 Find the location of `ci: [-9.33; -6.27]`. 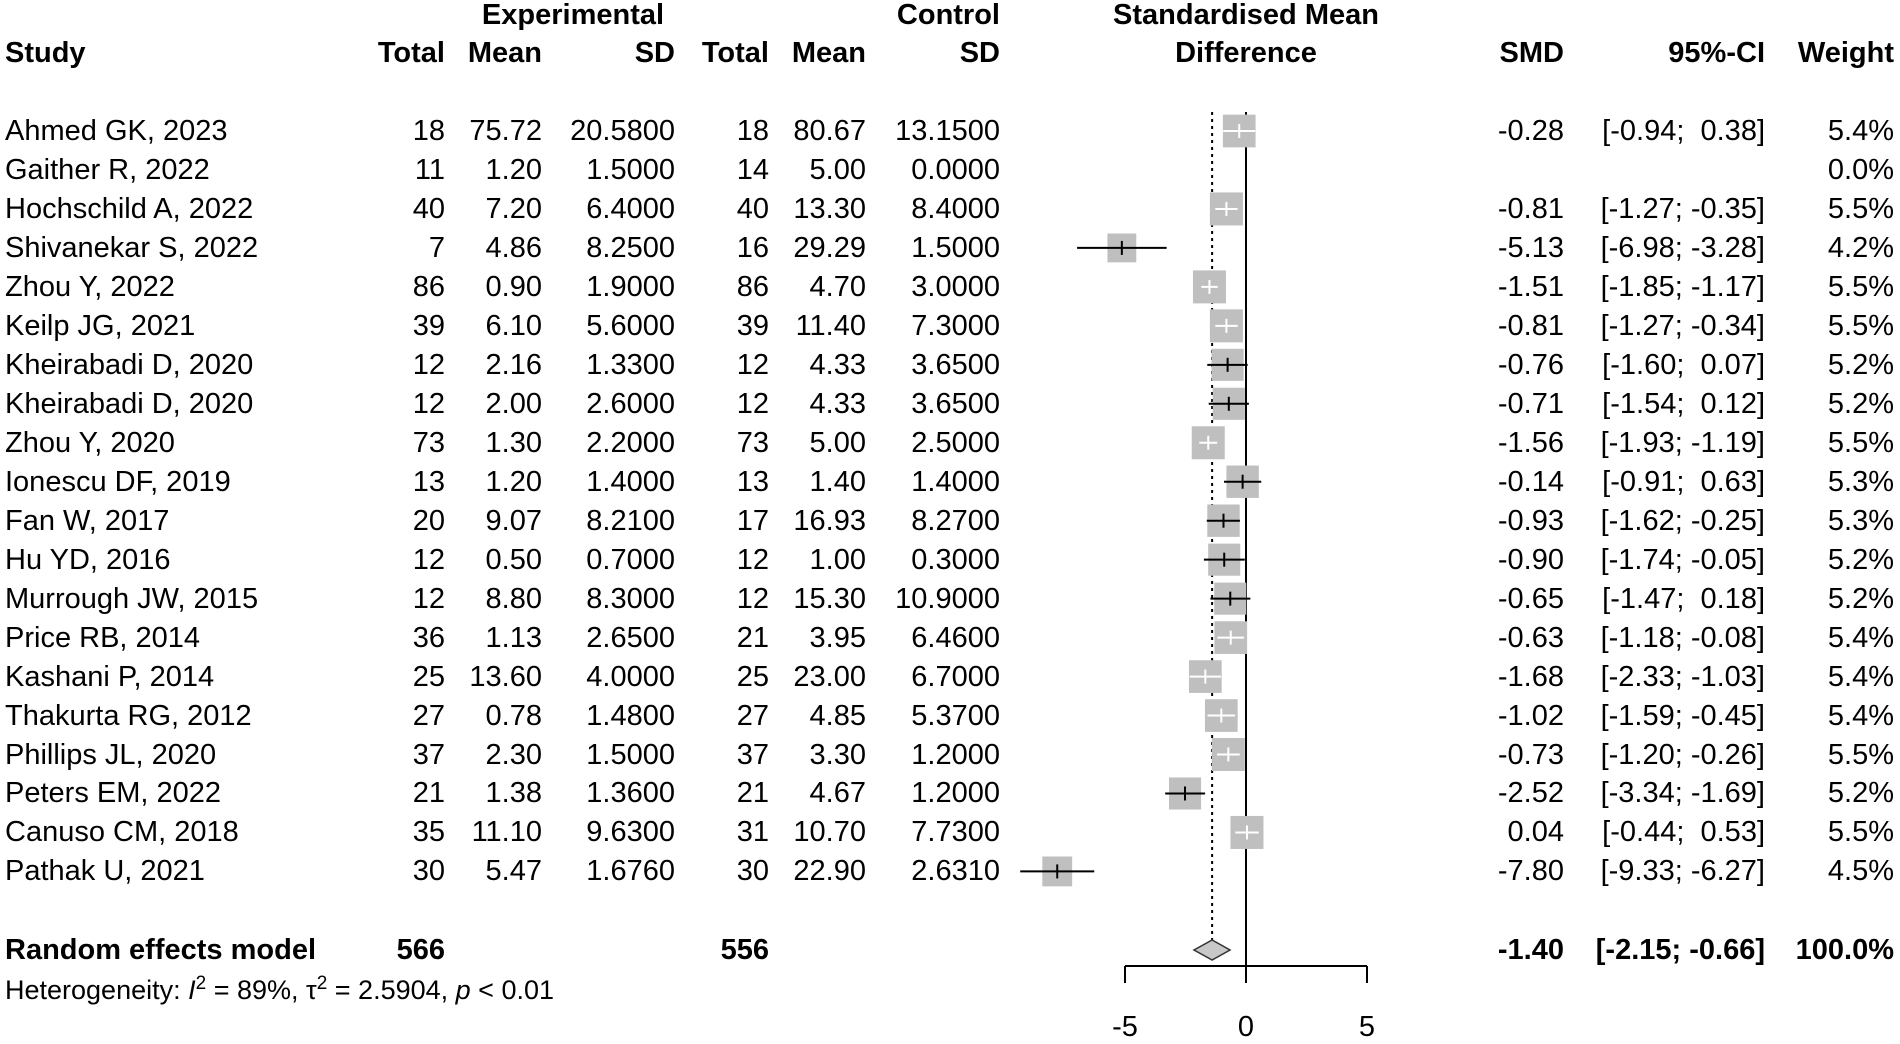

ci: [-9.33; -6.27] is located at coordinates (1682, 871).